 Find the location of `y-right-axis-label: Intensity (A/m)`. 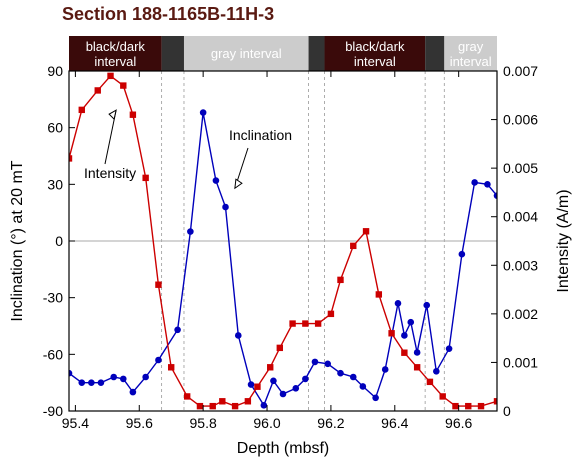

y-right-axis-label: Intensity (A/m) is located at coordinates (563, 240).